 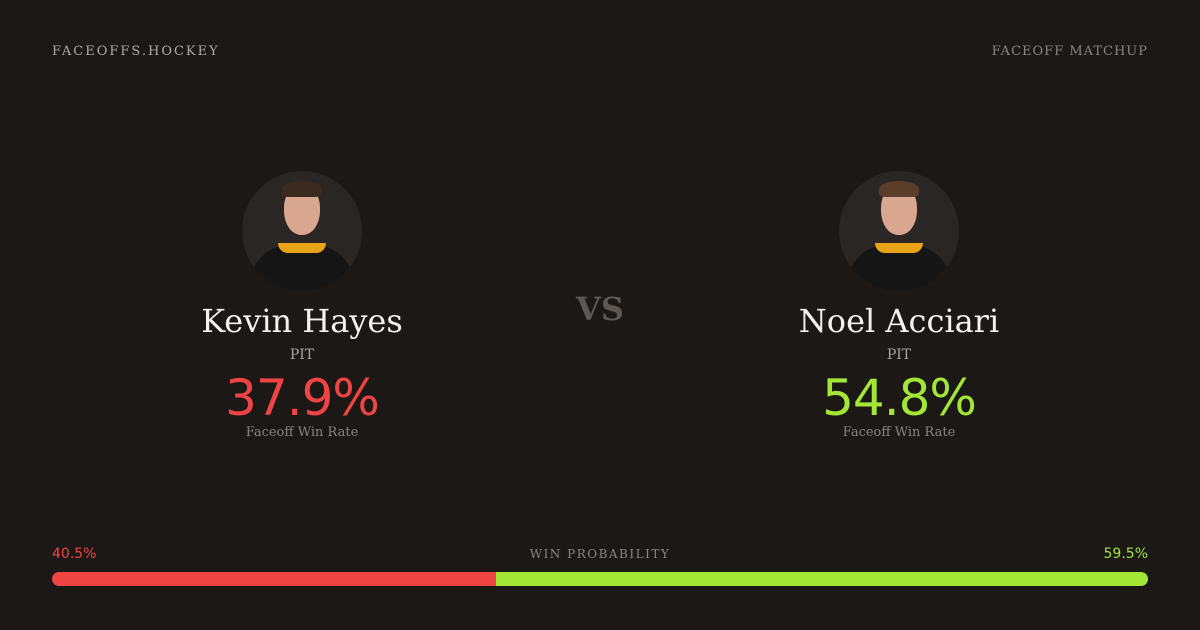 I want to click on win-probability-segment-left, so click(x=274, y=579).